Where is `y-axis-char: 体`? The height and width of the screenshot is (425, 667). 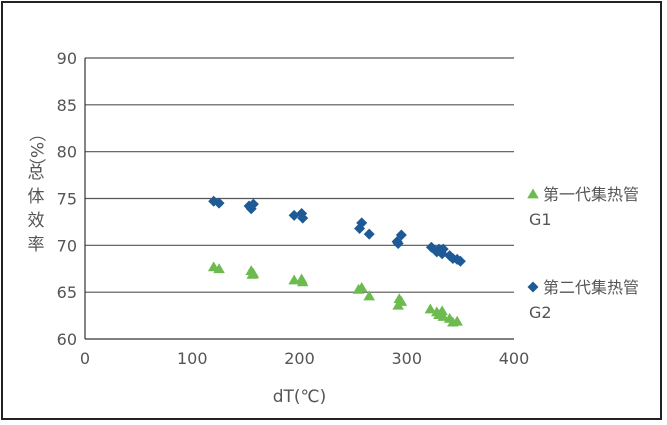
y-axis-char: 体 is located at coordinates (36, 197).